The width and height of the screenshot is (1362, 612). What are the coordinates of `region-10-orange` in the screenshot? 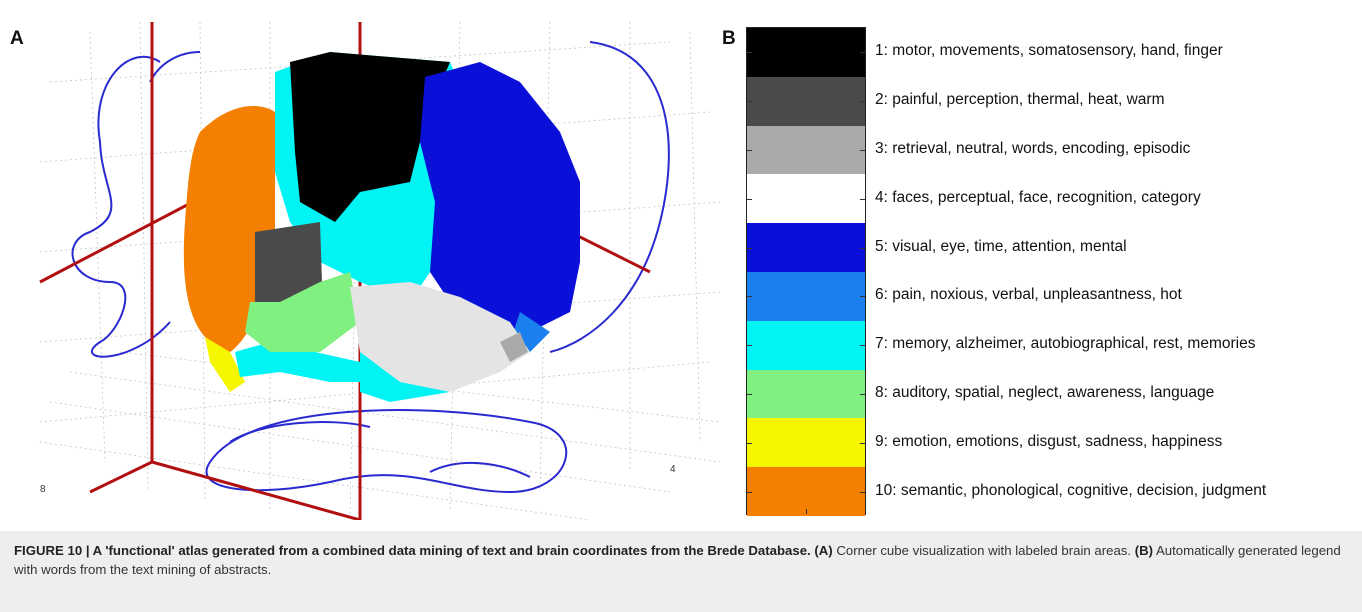 It's located at (229, 229).